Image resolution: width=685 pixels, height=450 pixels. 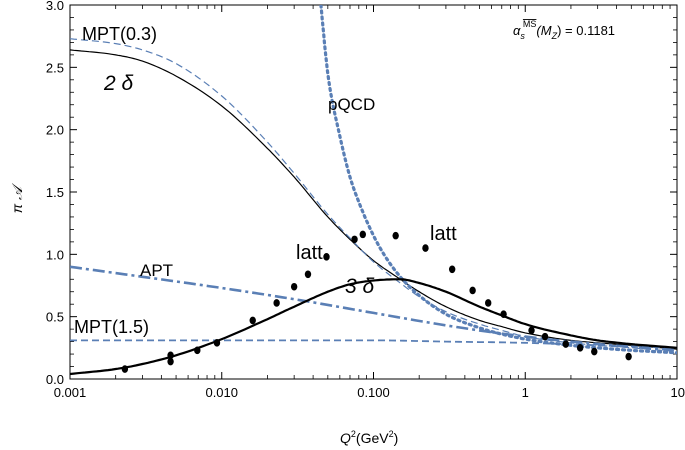 What do you see at coordinates (55, 317) in the screenshot?
I see `y-tick-label: 0.5` at bounding box center [55, 317].